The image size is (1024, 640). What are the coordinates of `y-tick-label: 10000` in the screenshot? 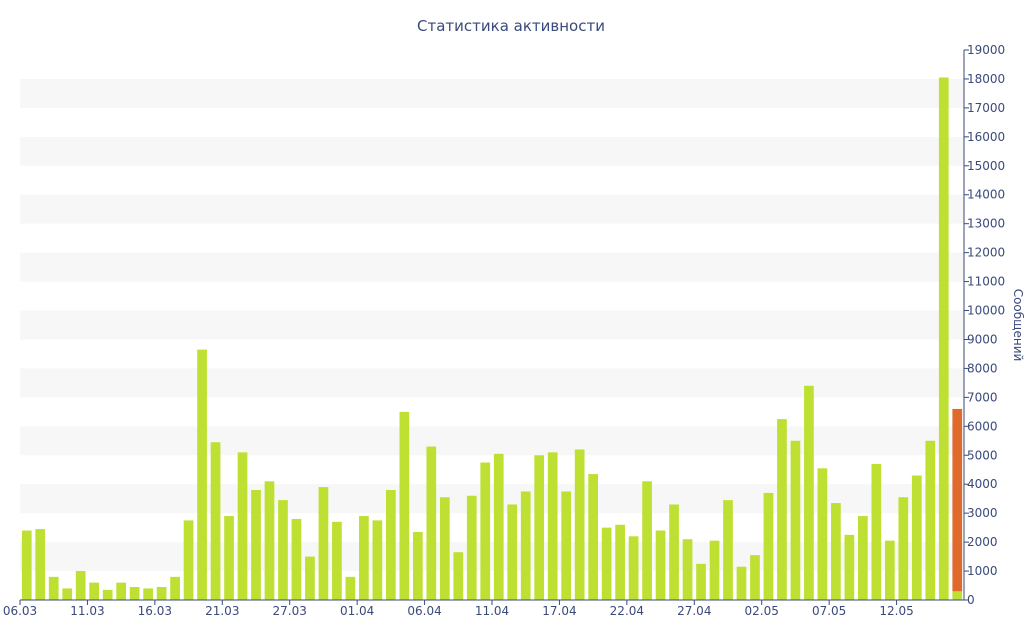 It's located at (986, 311).